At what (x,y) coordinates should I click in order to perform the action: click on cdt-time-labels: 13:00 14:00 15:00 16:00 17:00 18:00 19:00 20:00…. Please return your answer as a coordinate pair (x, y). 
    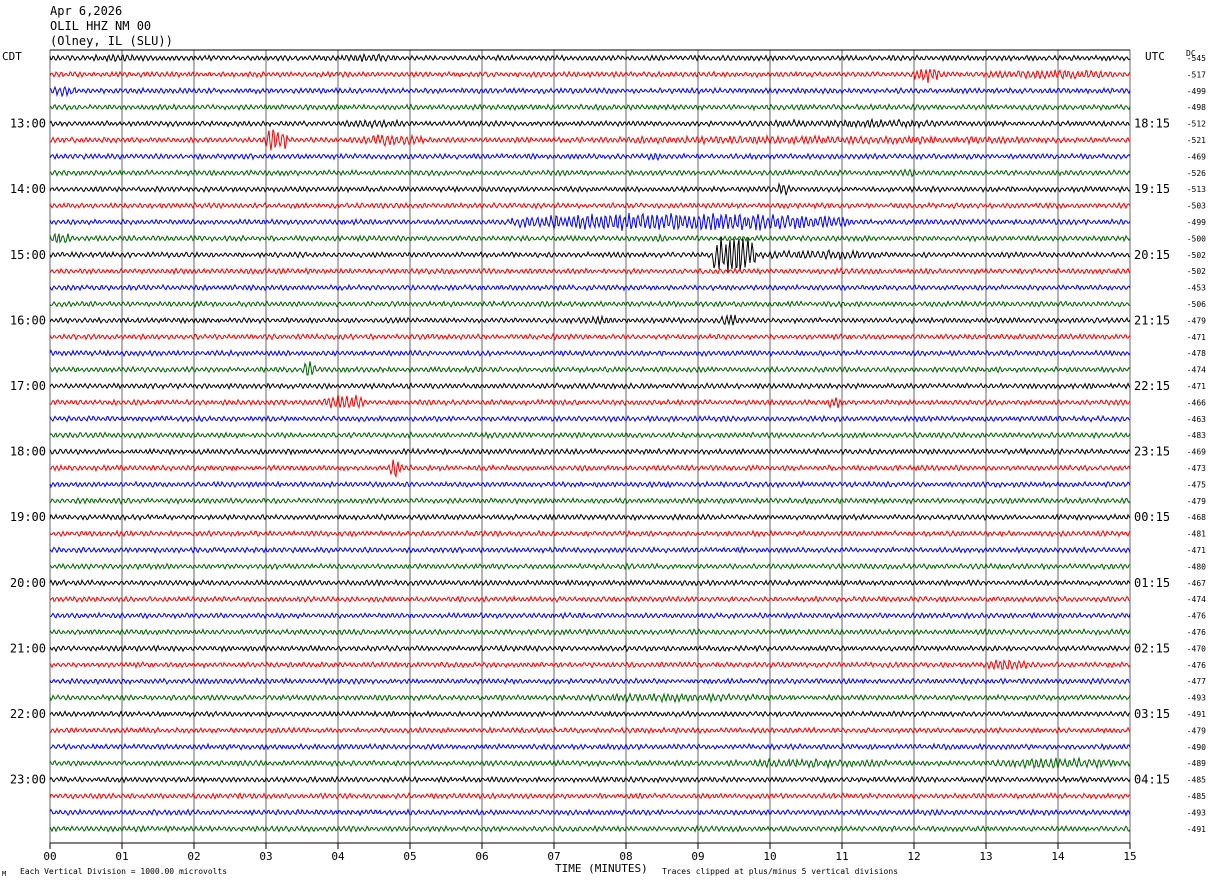
    Looking at the image, I should click on (28, 452).